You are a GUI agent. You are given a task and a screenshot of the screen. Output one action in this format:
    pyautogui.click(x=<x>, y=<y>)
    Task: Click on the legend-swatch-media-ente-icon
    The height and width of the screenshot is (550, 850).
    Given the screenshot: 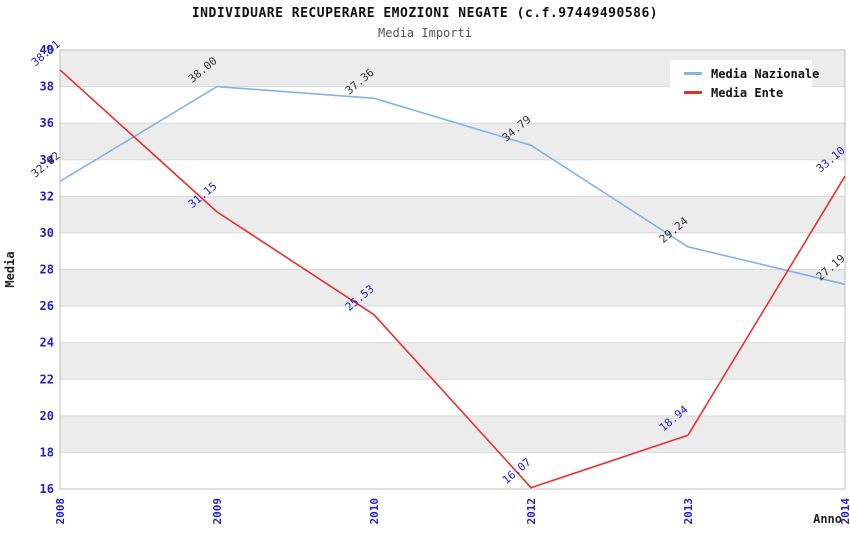 What is the action you would take?
    pyautogui.click(x=693, y=92)
    